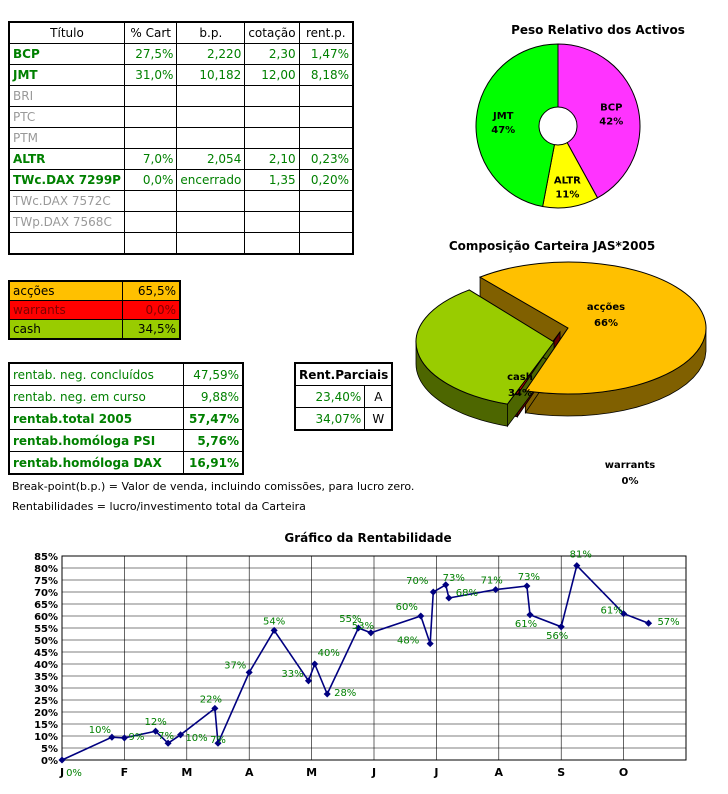  I want to click on x-tick-label: O, so click(623, 772).